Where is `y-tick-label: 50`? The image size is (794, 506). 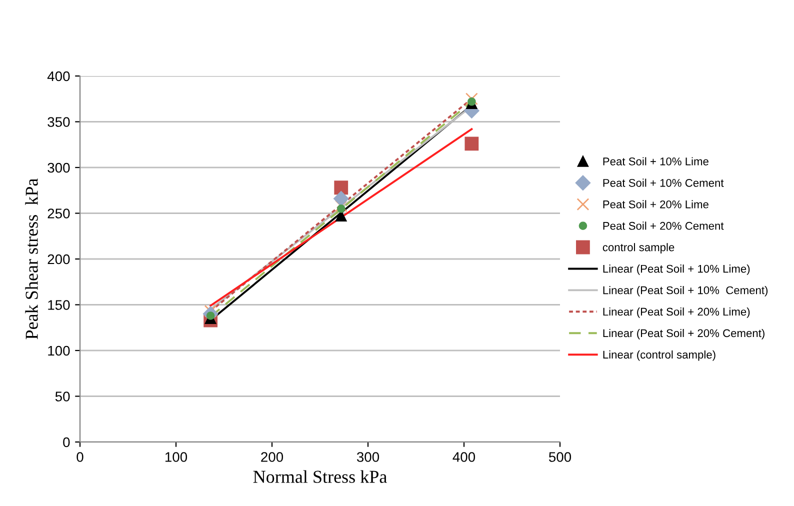 y-tick-label: 50 is located at coordinates (62, 397).